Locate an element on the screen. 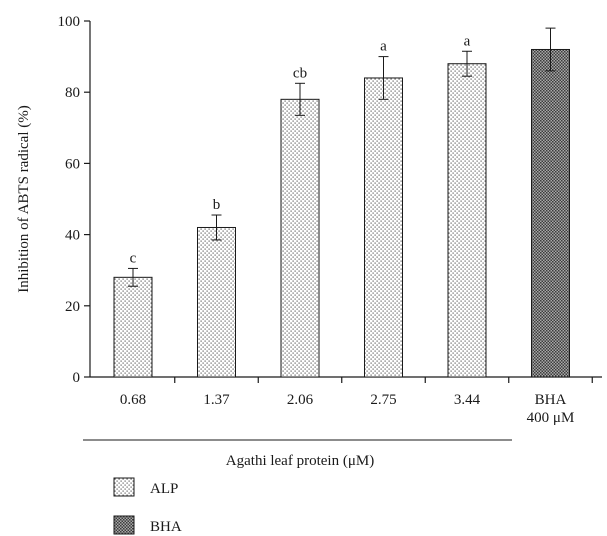  significance-letter: b is located at coordinates (217, 205).